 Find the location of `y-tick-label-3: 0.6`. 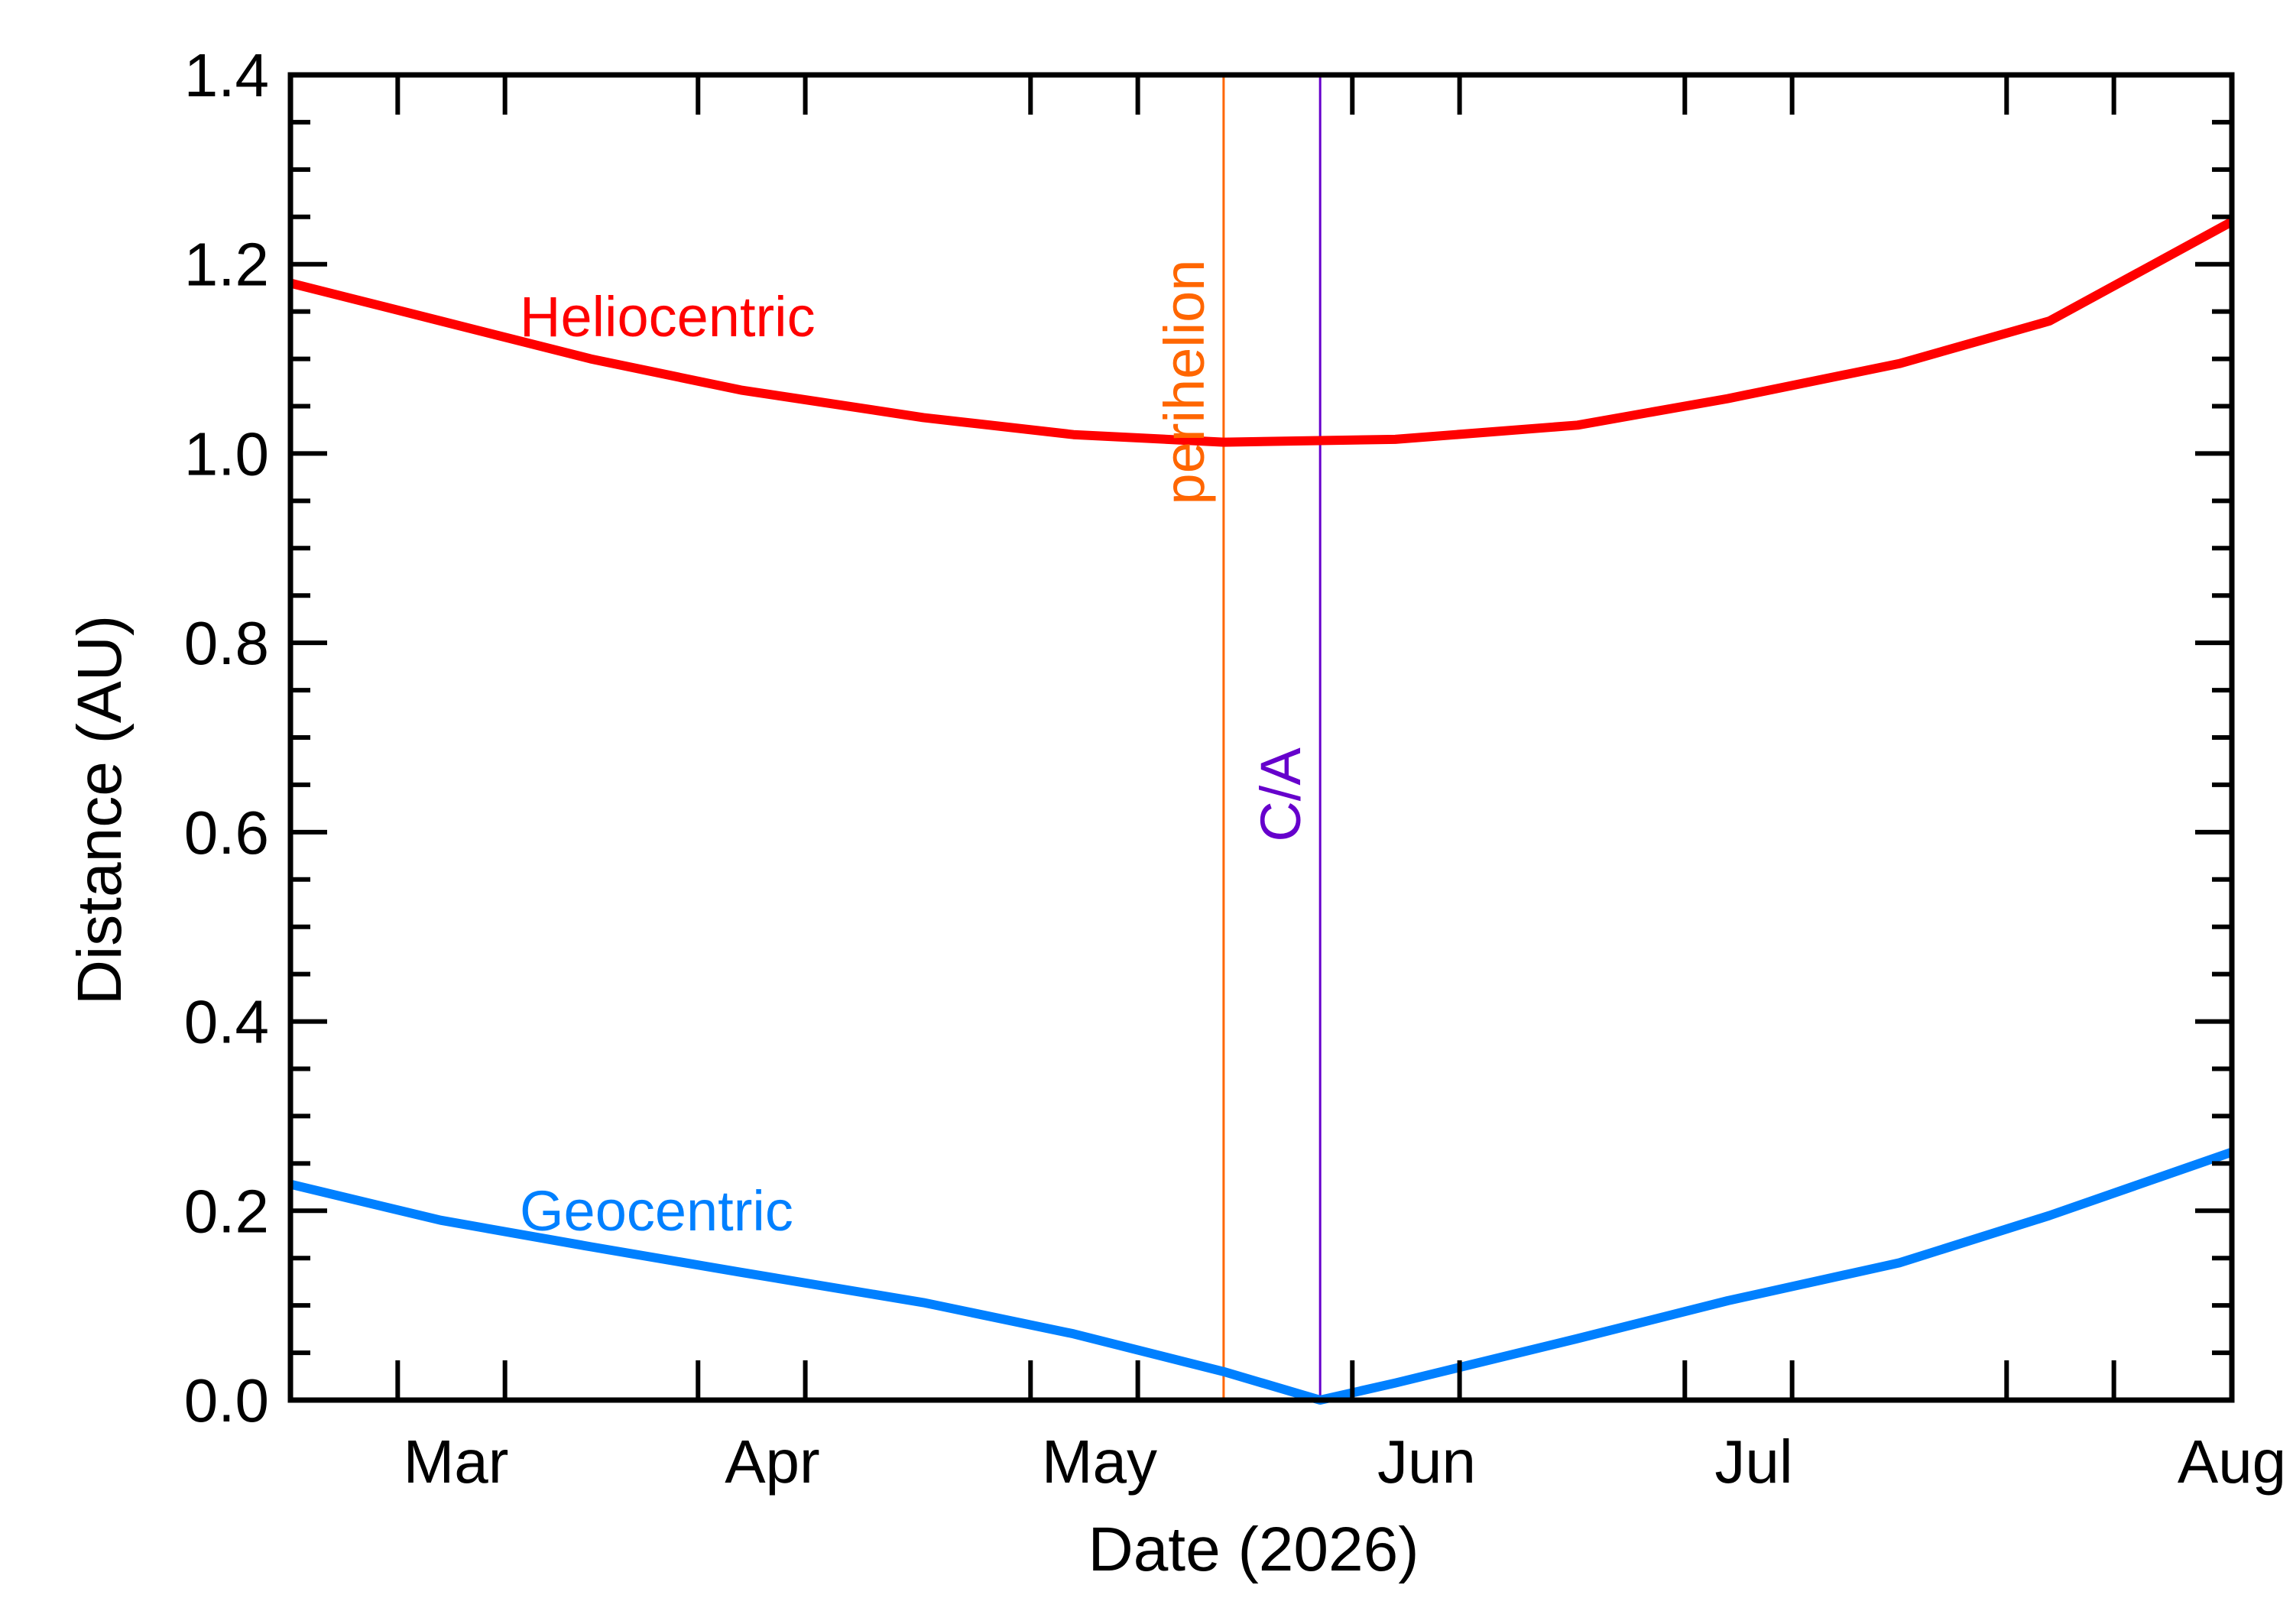

y-tick-label-3: 0.6 is located at coordinates (227, 833).